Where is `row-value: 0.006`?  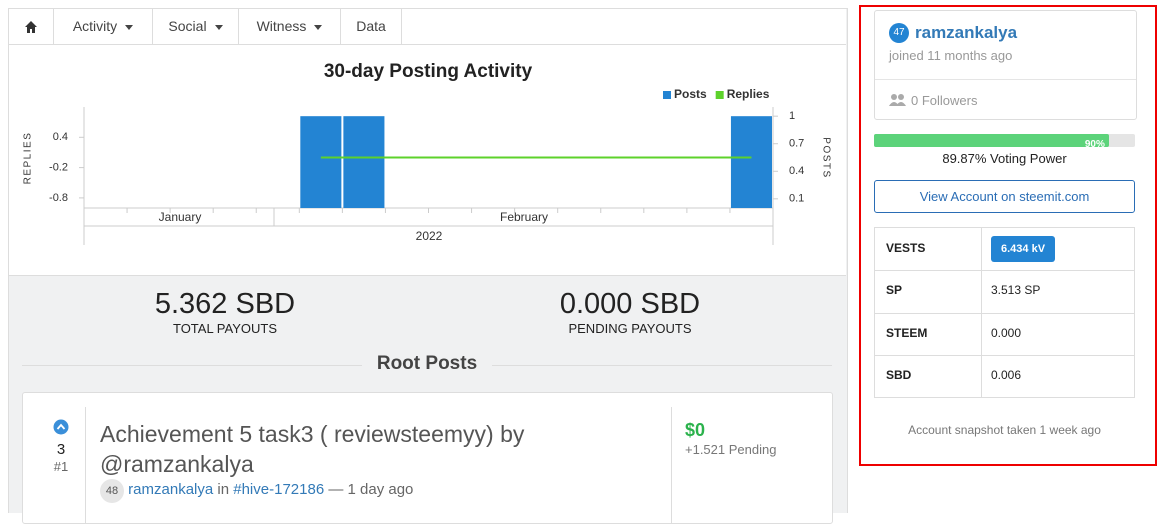
row-value: 0.006 is located at coordinates (1006, 374).